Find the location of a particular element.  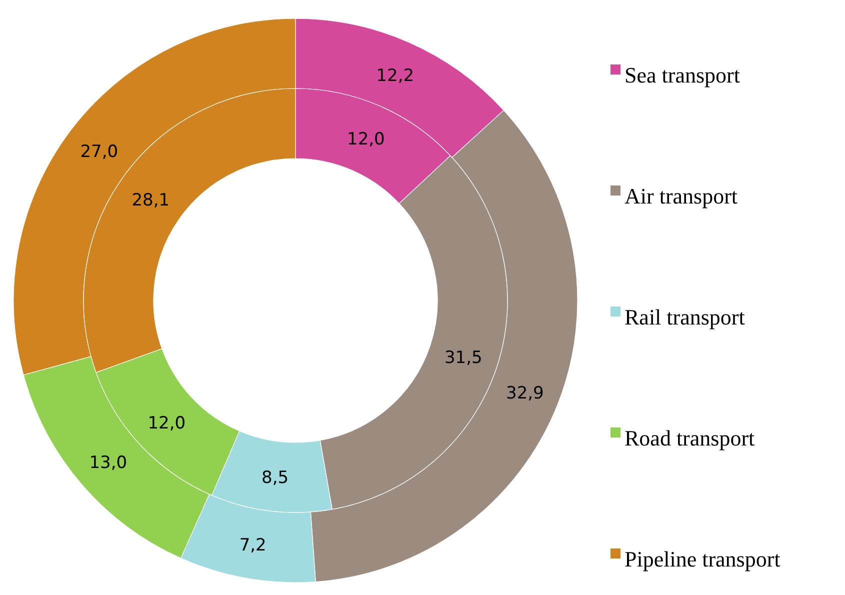

data-label: 32,9 is located at coordinates (525, 394).